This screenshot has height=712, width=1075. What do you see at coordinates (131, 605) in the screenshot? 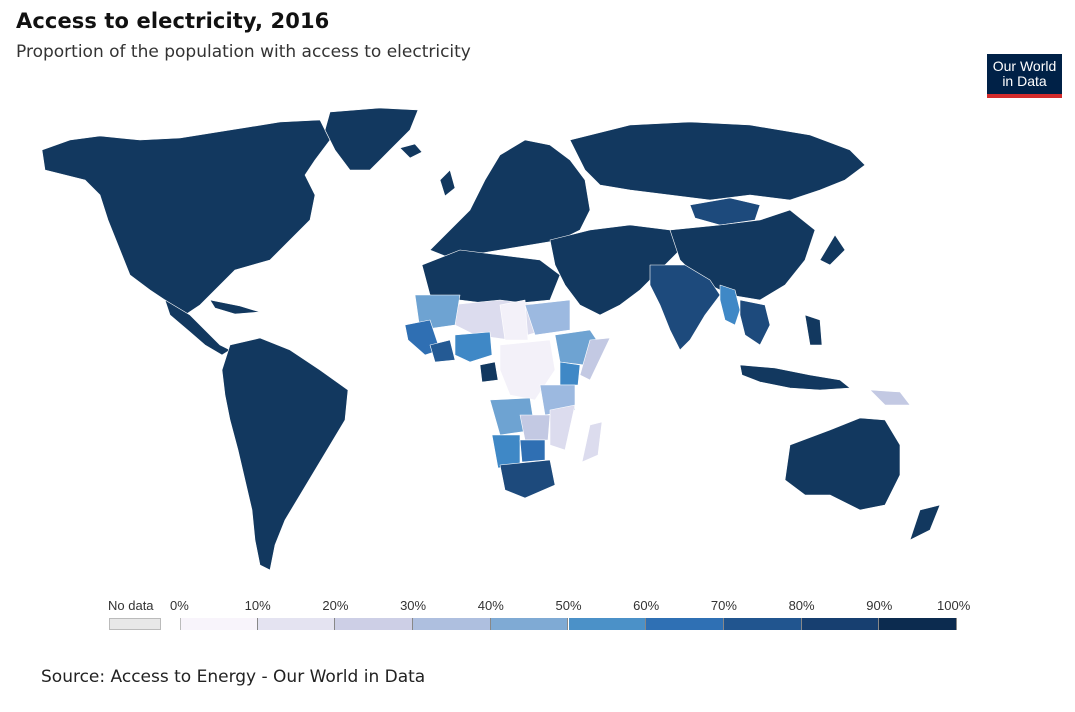
I see `legend-no-data-label: No data` at bounding box center [131, 605].